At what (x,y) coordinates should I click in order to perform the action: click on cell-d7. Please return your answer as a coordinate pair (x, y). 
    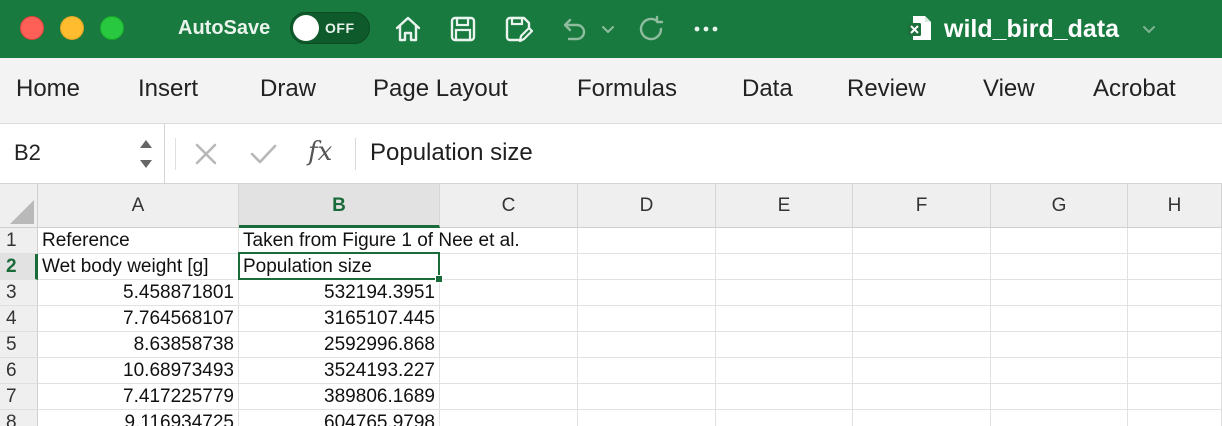
    Looking at the image, I should click on (647, 397).